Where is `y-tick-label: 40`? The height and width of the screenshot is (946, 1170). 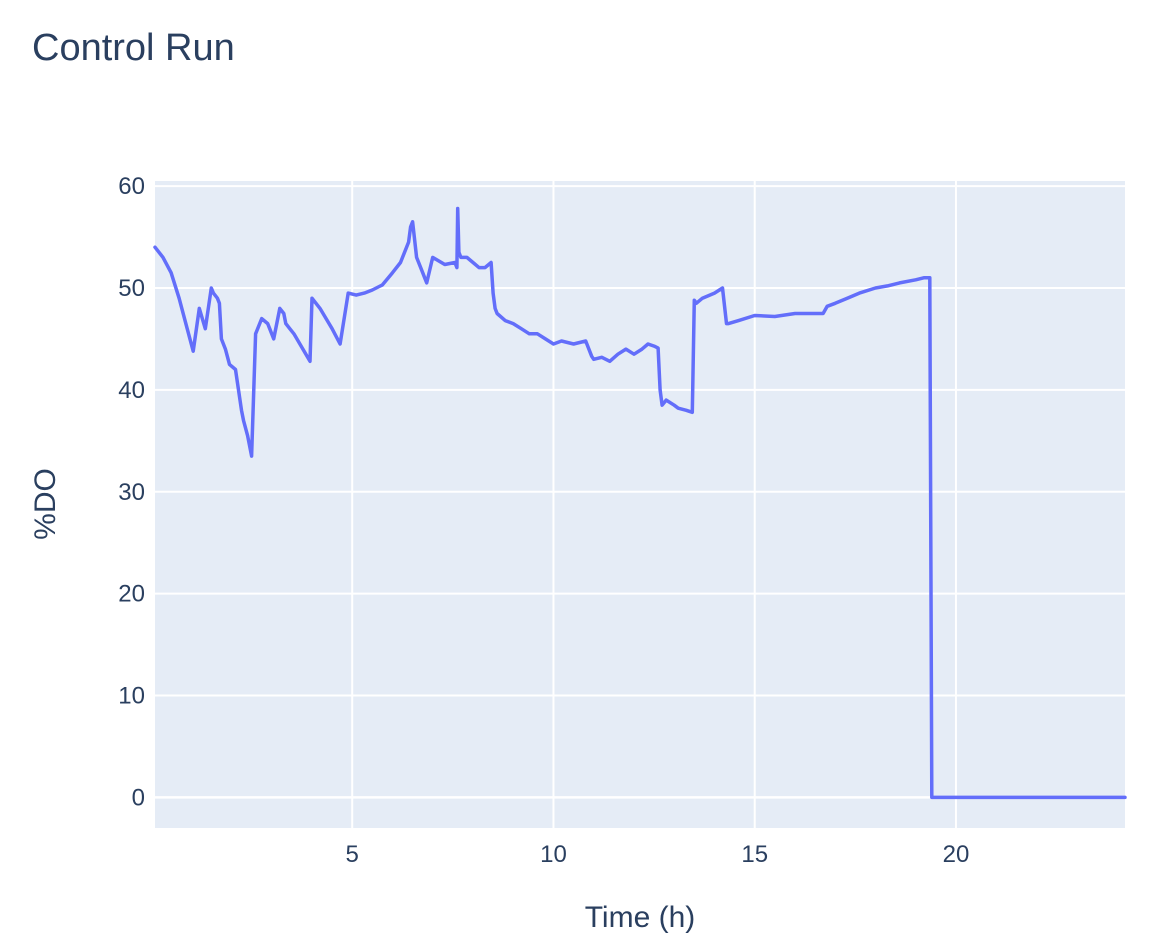
y-tick-label: 40 is located at coordinates (131, 390).